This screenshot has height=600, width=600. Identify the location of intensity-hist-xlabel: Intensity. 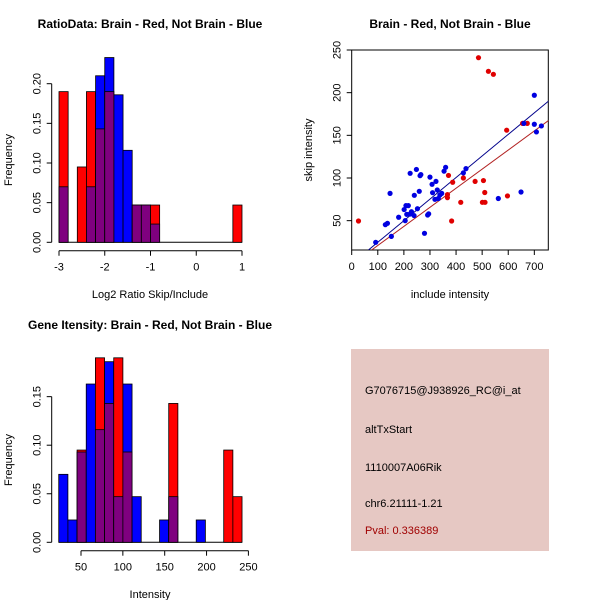
(150, 594).